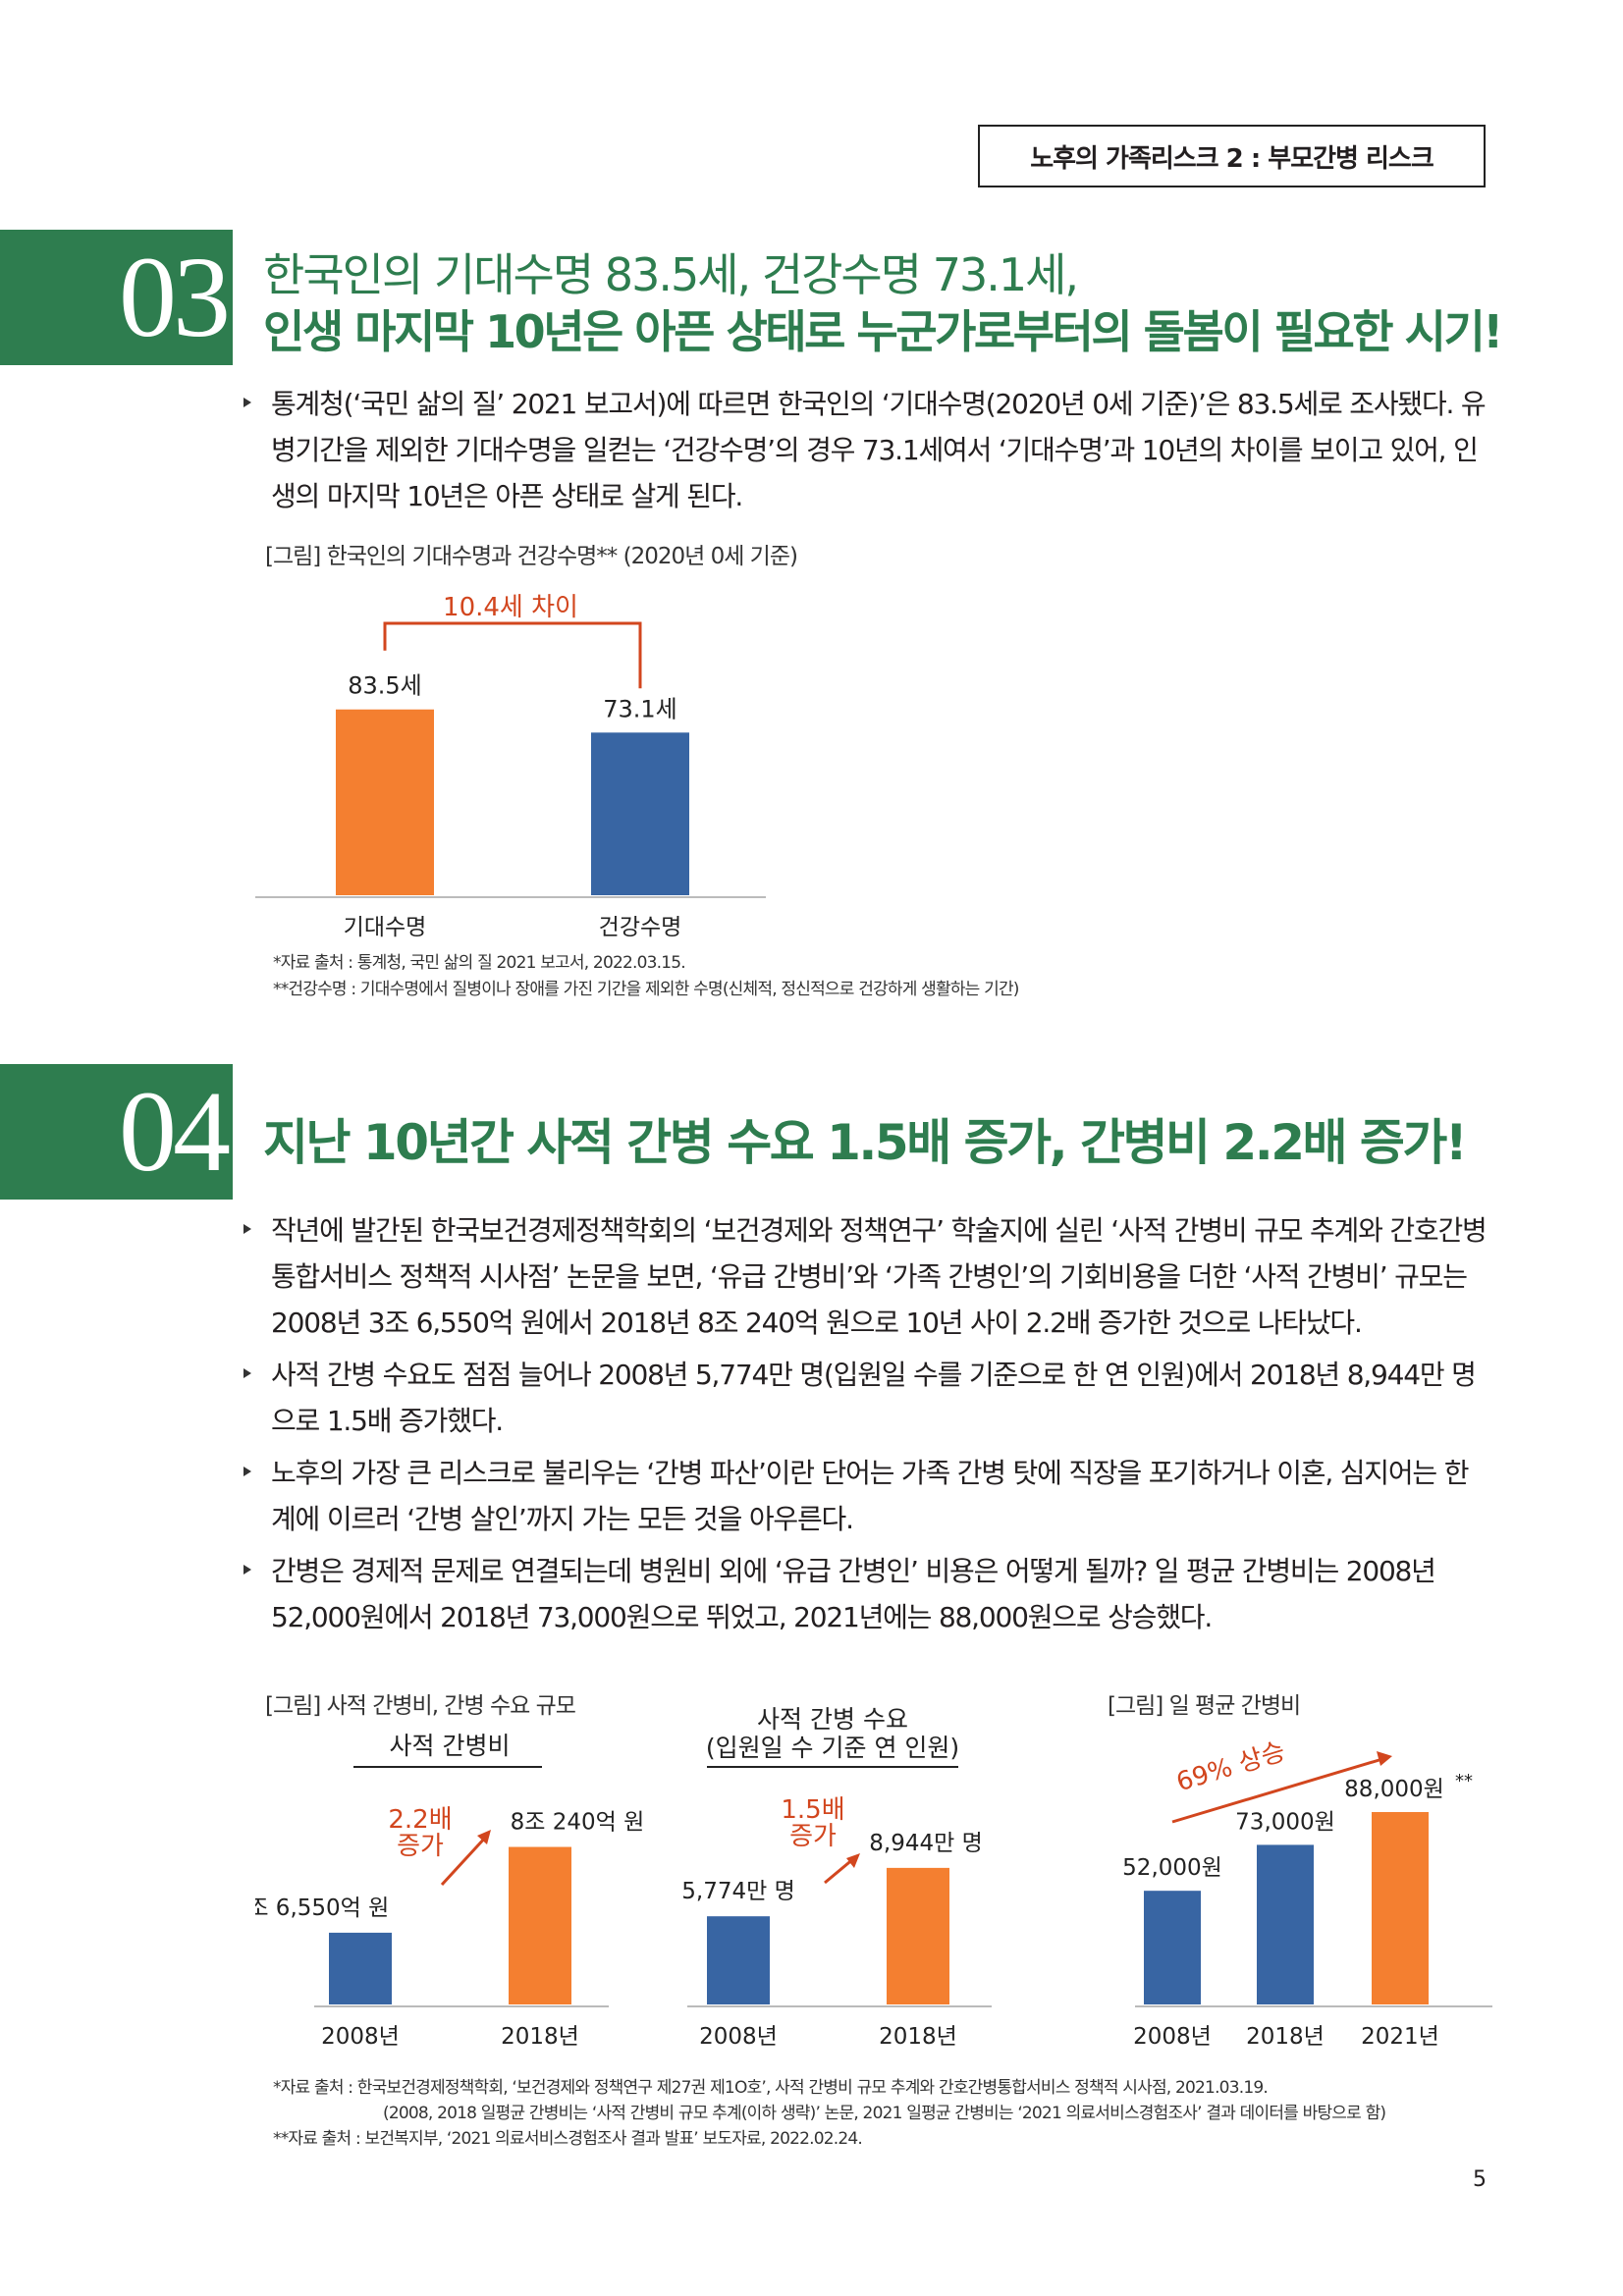 The image size is (1623, 2296). I want to click on section-03-title-line1: 한국인의 기대수명 83.5세, 건강수명 73.1세,, so click(671, 274).